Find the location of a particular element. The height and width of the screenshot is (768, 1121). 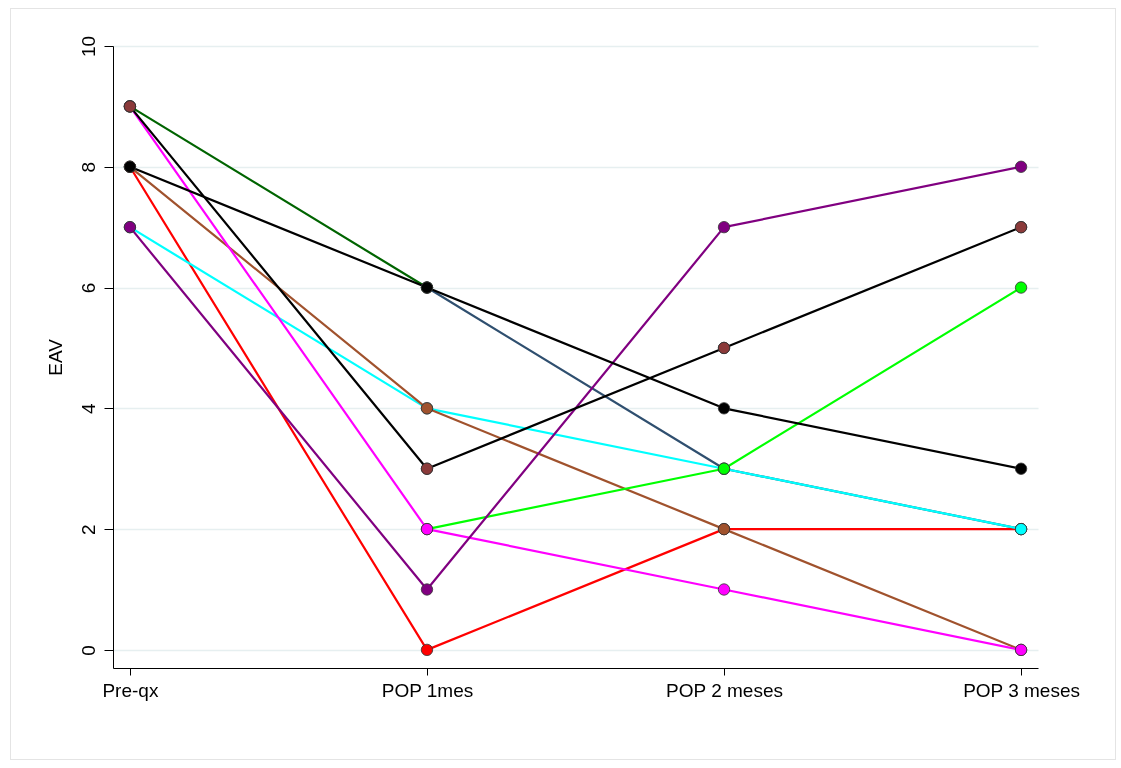

x-tick-label: POP 3 meses is located at coordinates (1022, 690).